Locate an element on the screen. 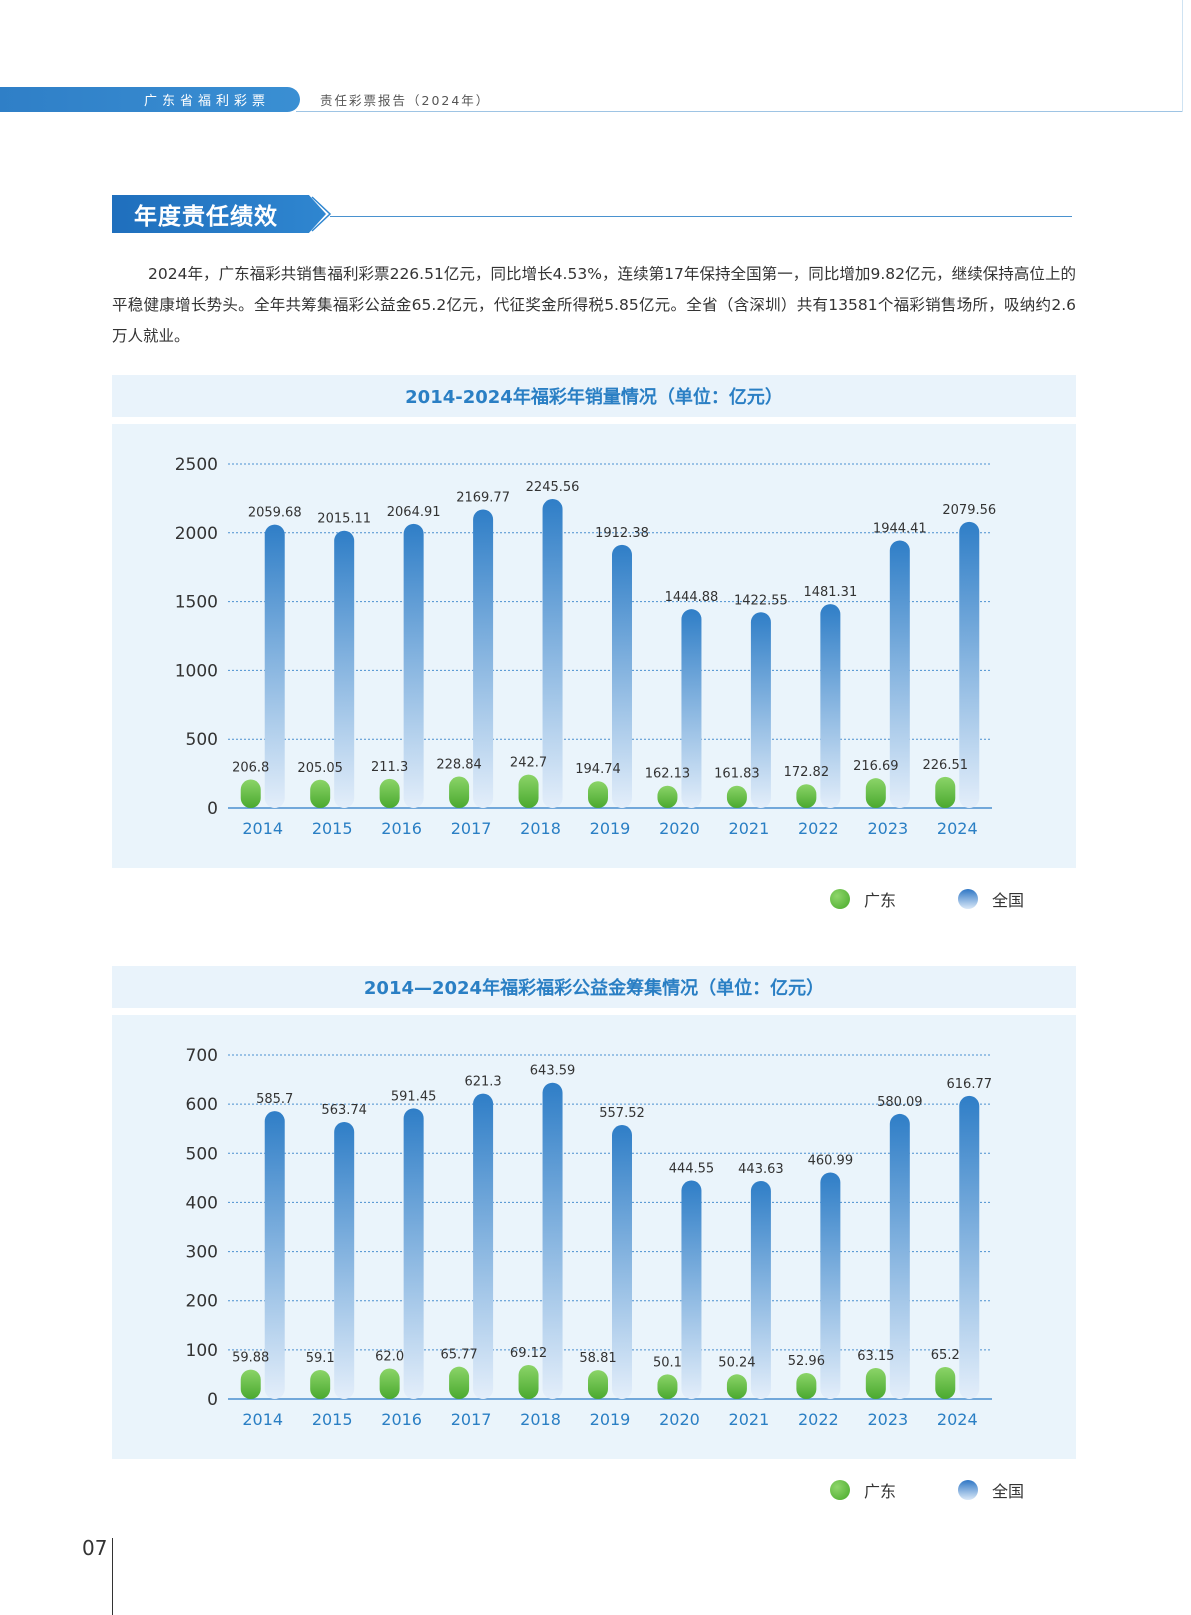 Image resolution: width=1191 pixels, height=1615 pixels. y-tick-label: 1500 is located at coordinates (196, 603).